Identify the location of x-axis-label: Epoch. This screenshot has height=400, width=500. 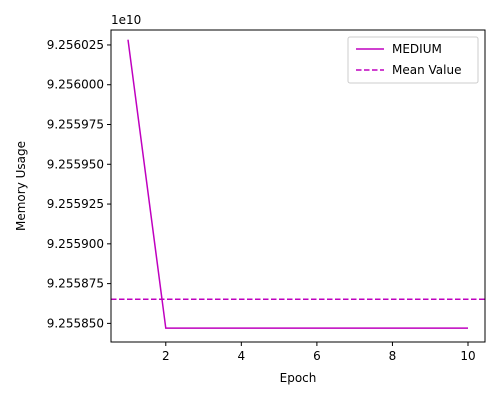
(298, 378).